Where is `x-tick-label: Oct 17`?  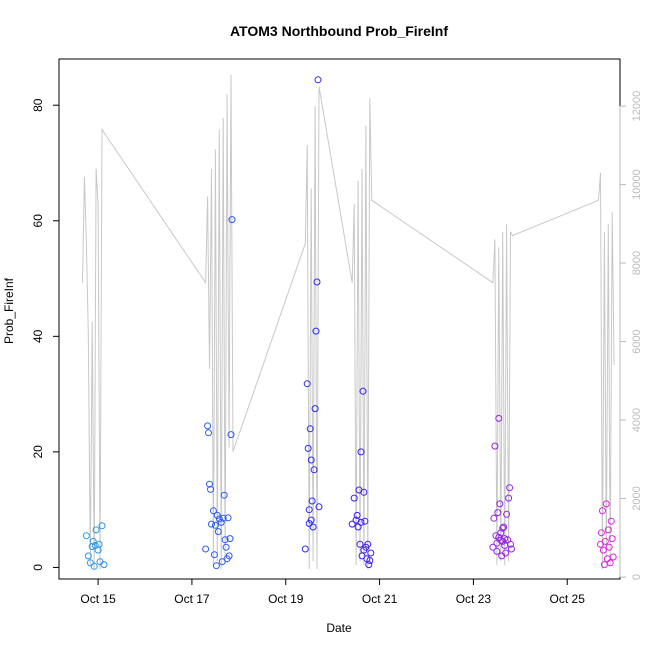 x-tick-label: Oct 17 is located at coordinates (192, 599).